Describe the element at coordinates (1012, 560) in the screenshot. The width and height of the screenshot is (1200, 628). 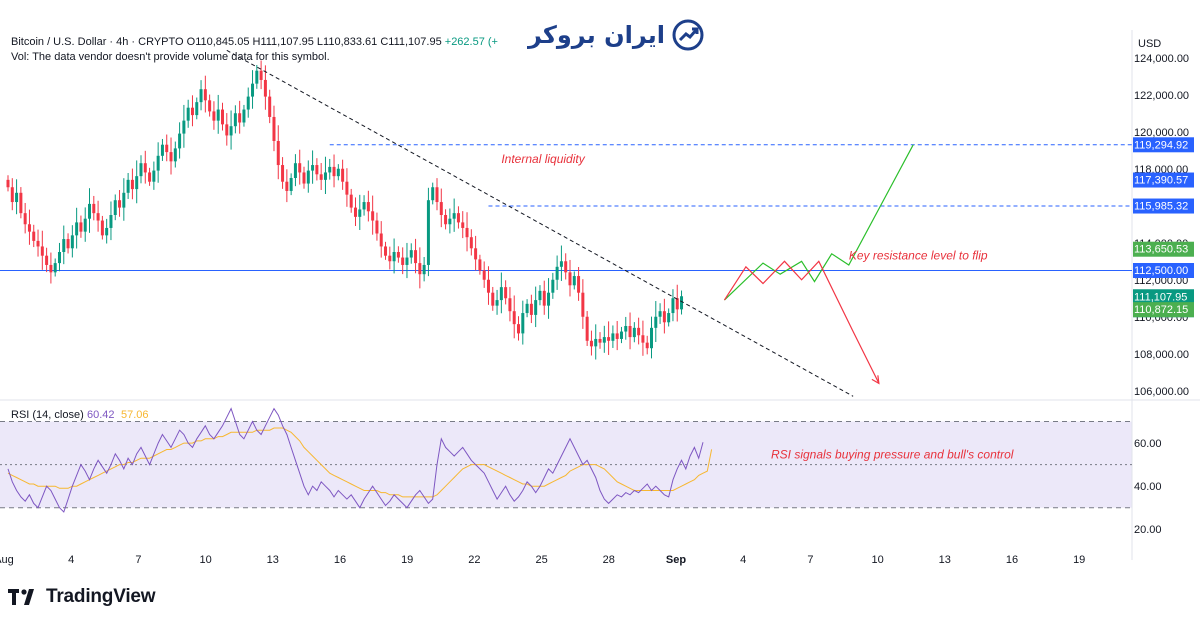
I see `time-tick-label: 16` at that location.